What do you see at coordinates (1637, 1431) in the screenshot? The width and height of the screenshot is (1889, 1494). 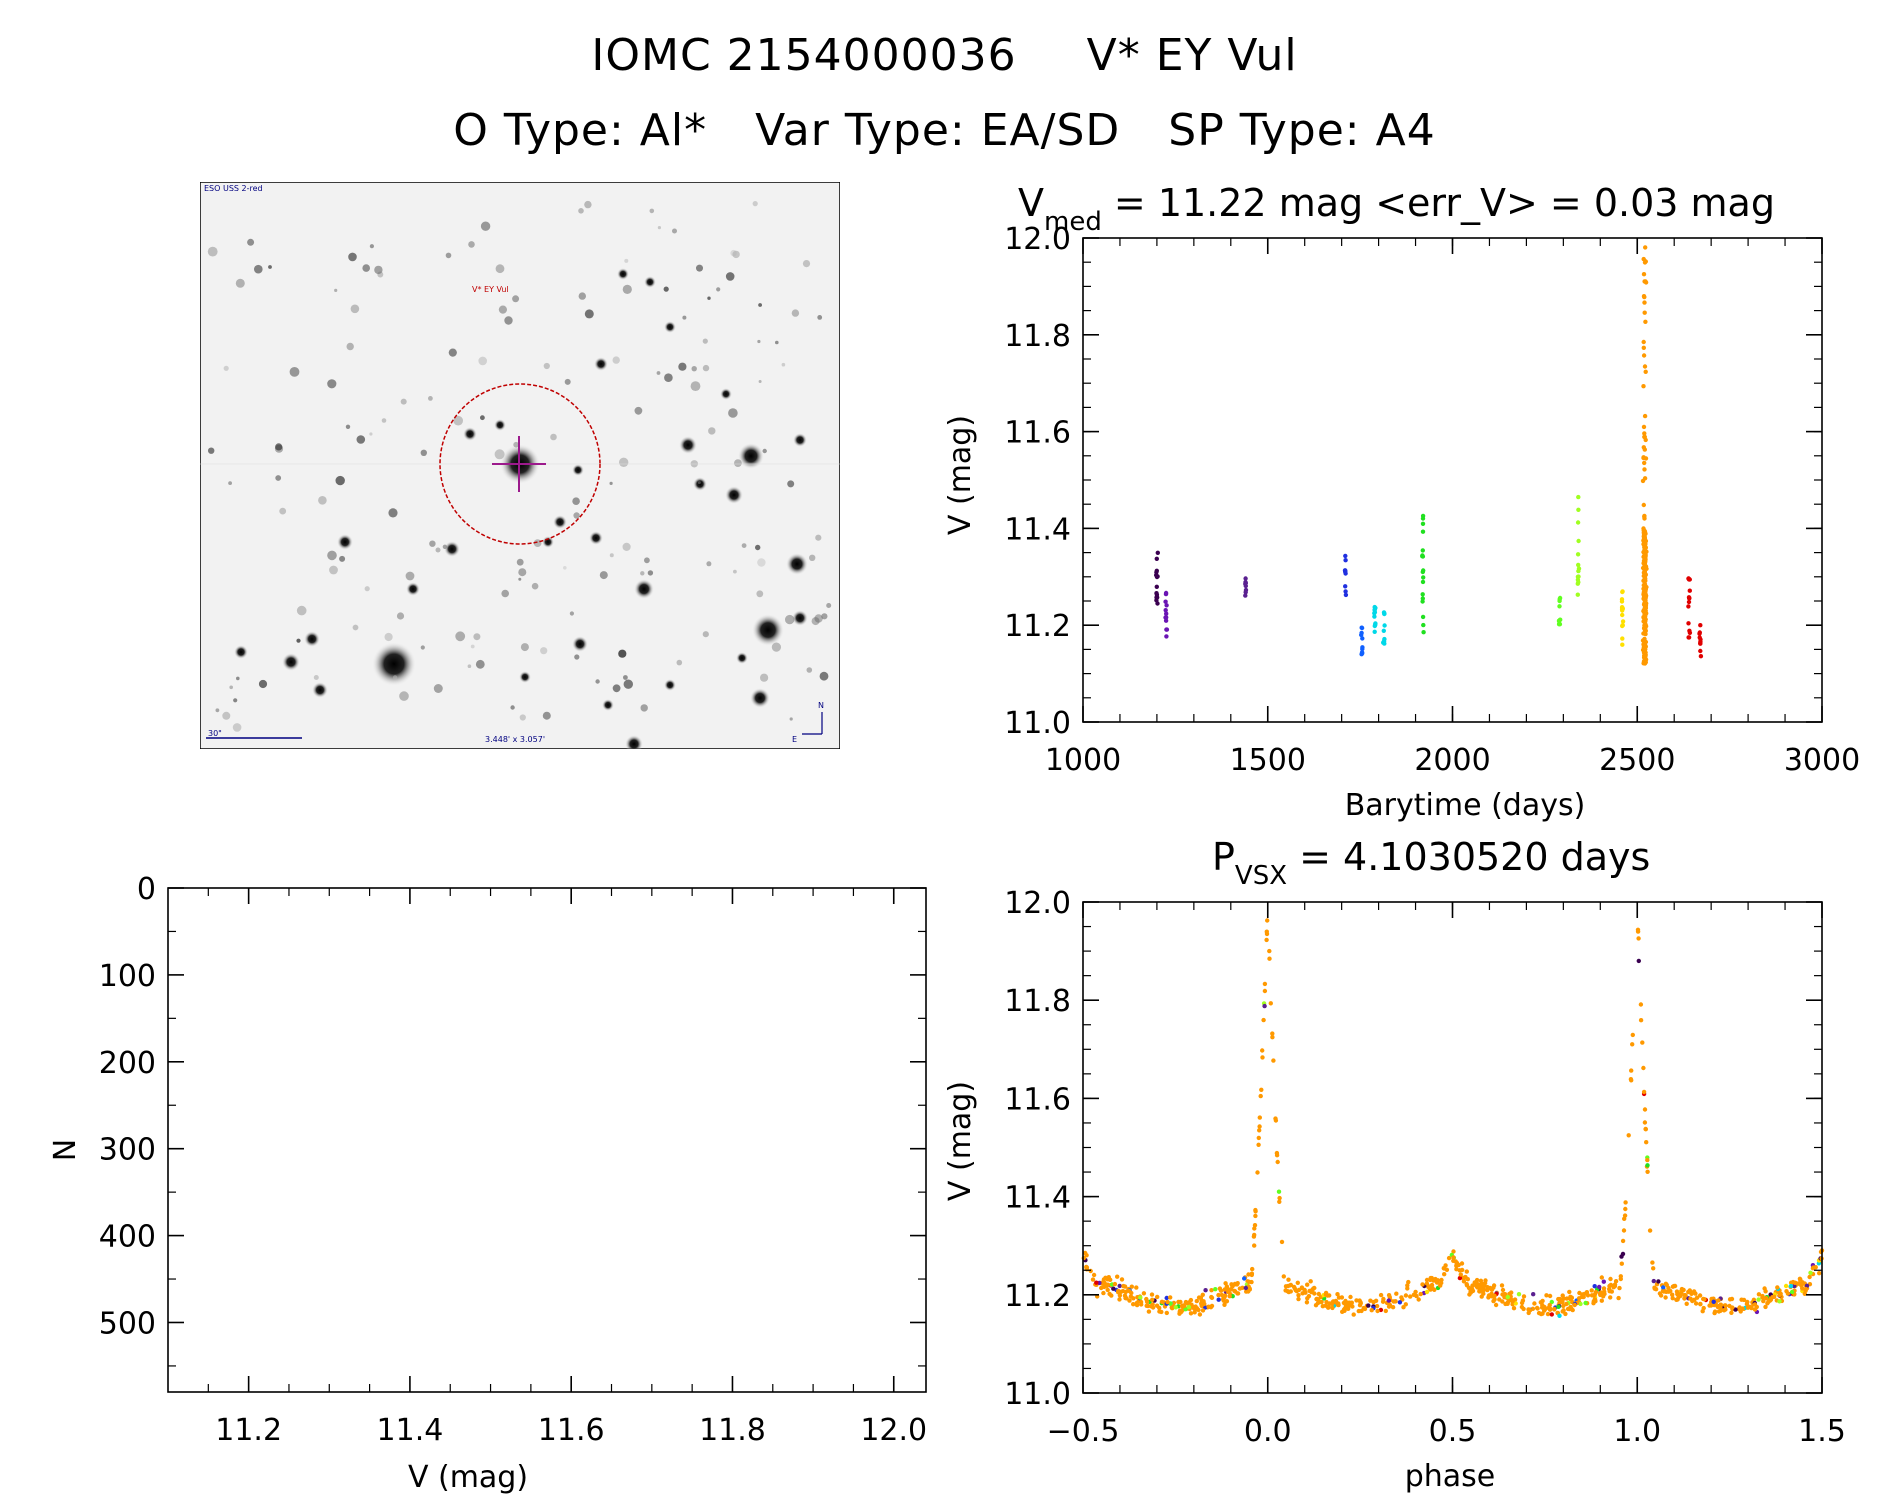 I see `ph-xtick-label: 1.0` at bounding box center [1637, 1431].